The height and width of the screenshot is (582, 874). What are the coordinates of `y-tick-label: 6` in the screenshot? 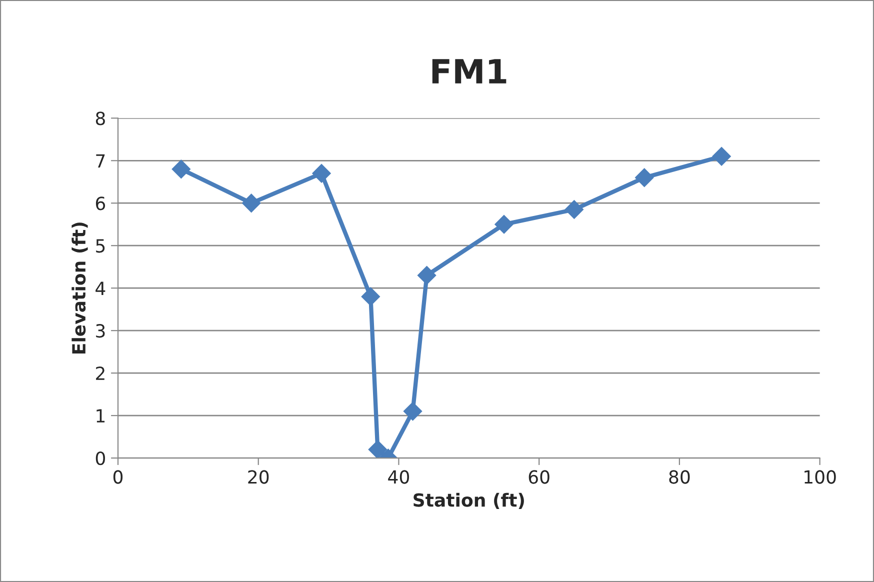 It's located at (101, 203).